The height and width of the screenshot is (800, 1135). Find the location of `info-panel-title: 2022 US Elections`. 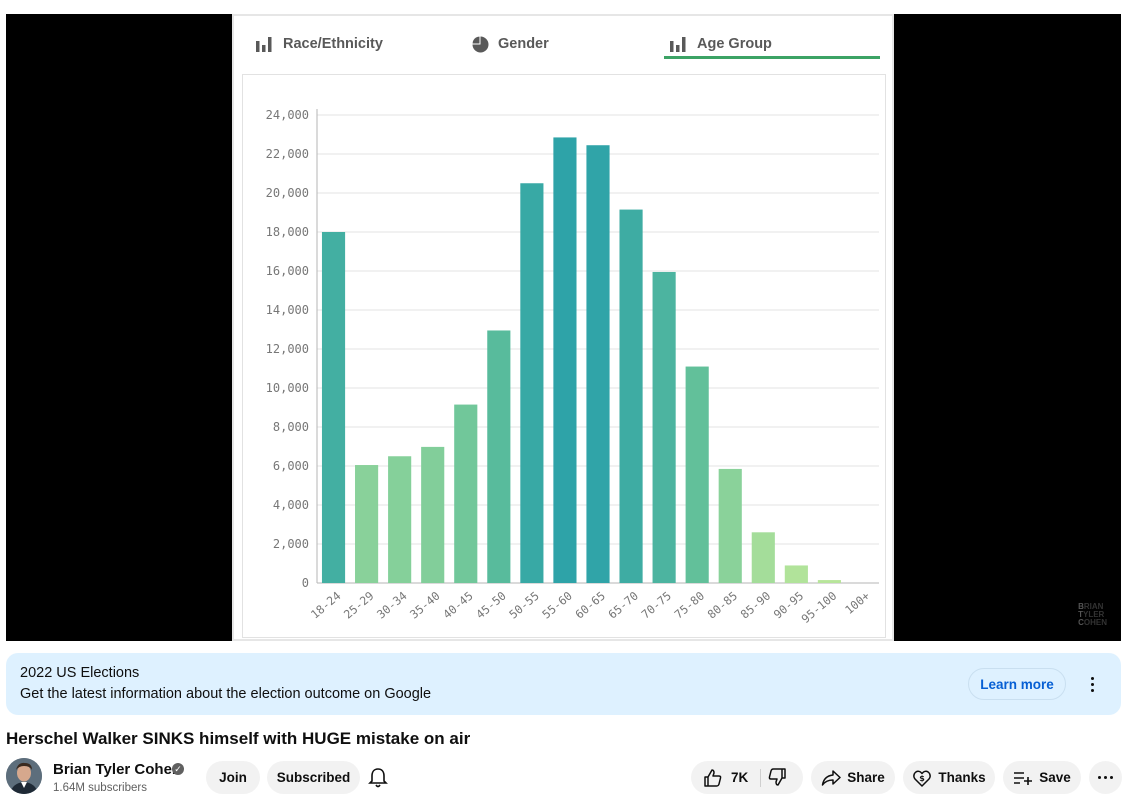

info-panel-title: 2022 US Elections is located at coordinates (80, 673).